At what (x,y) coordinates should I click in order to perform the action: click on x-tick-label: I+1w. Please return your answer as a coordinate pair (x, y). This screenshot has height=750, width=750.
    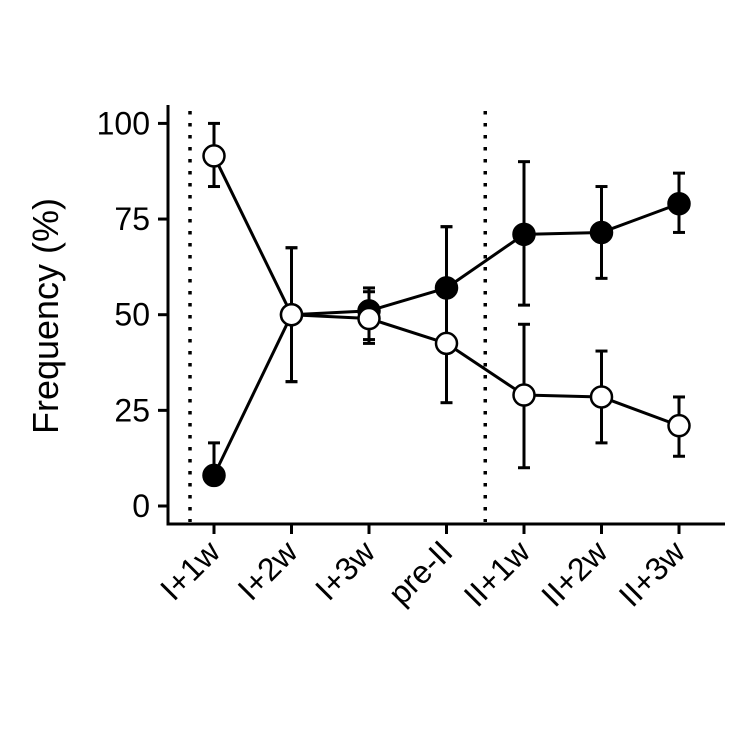
    Looking at the image, I should click on (190, 570).